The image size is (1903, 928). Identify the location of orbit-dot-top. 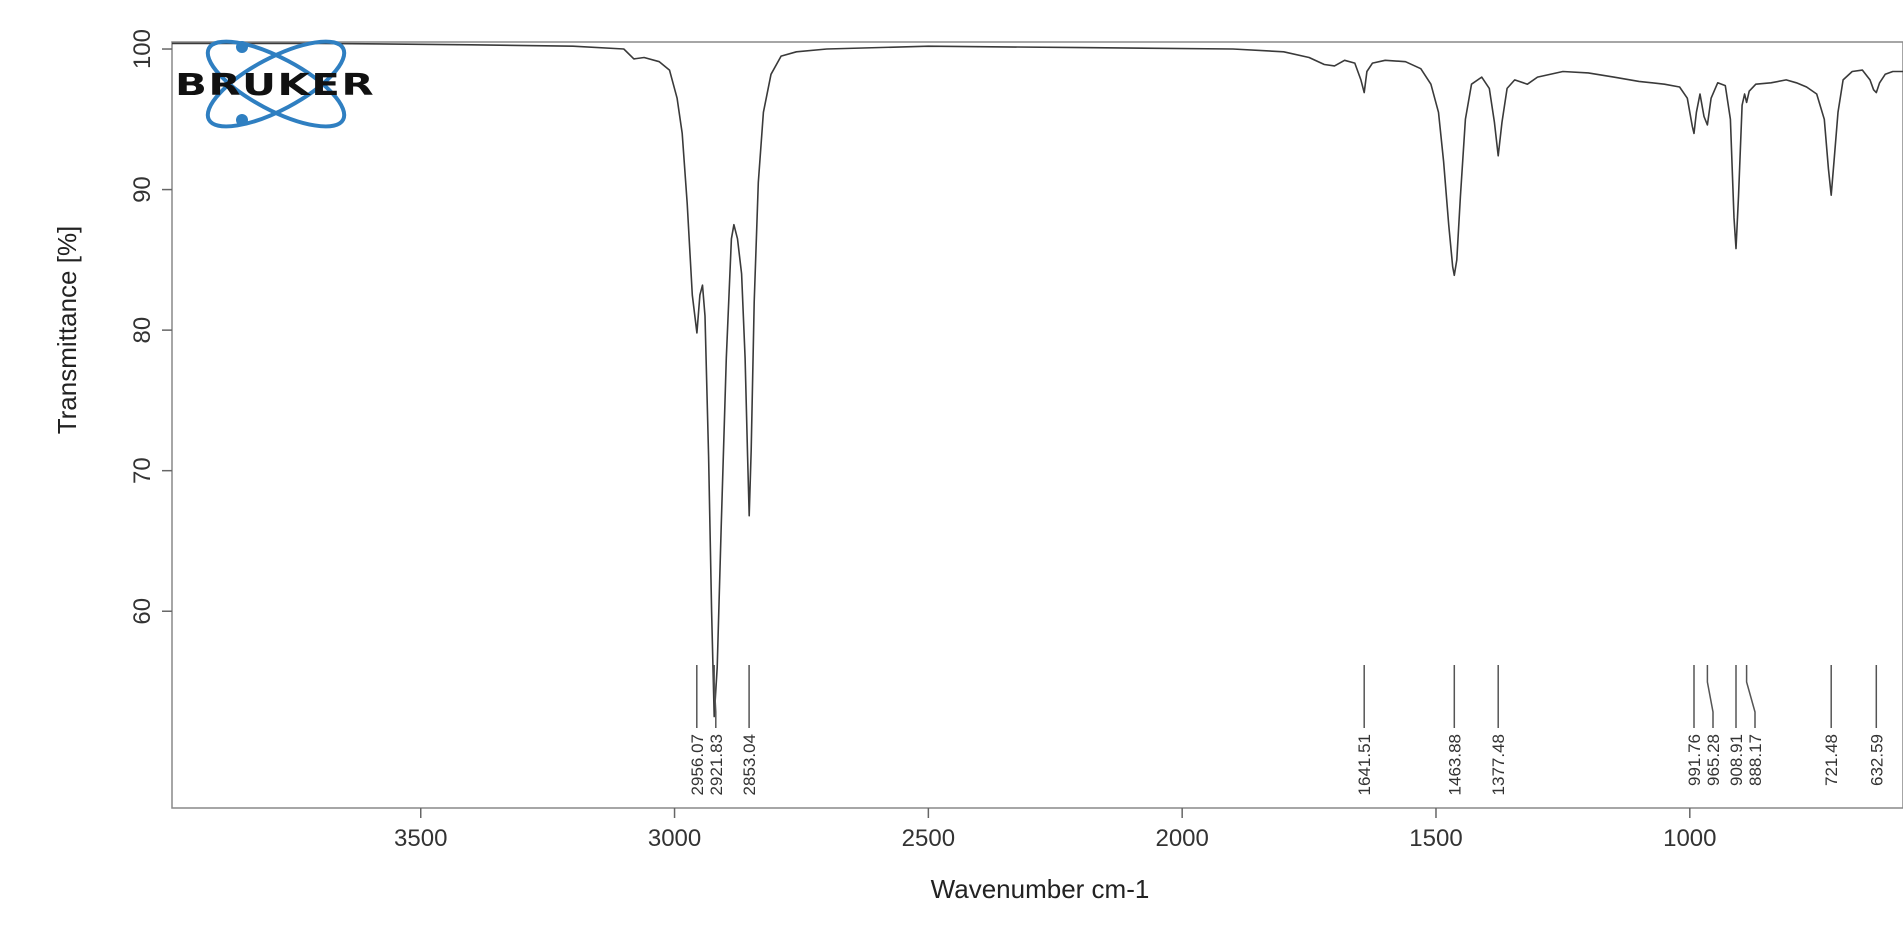
(242, 47).